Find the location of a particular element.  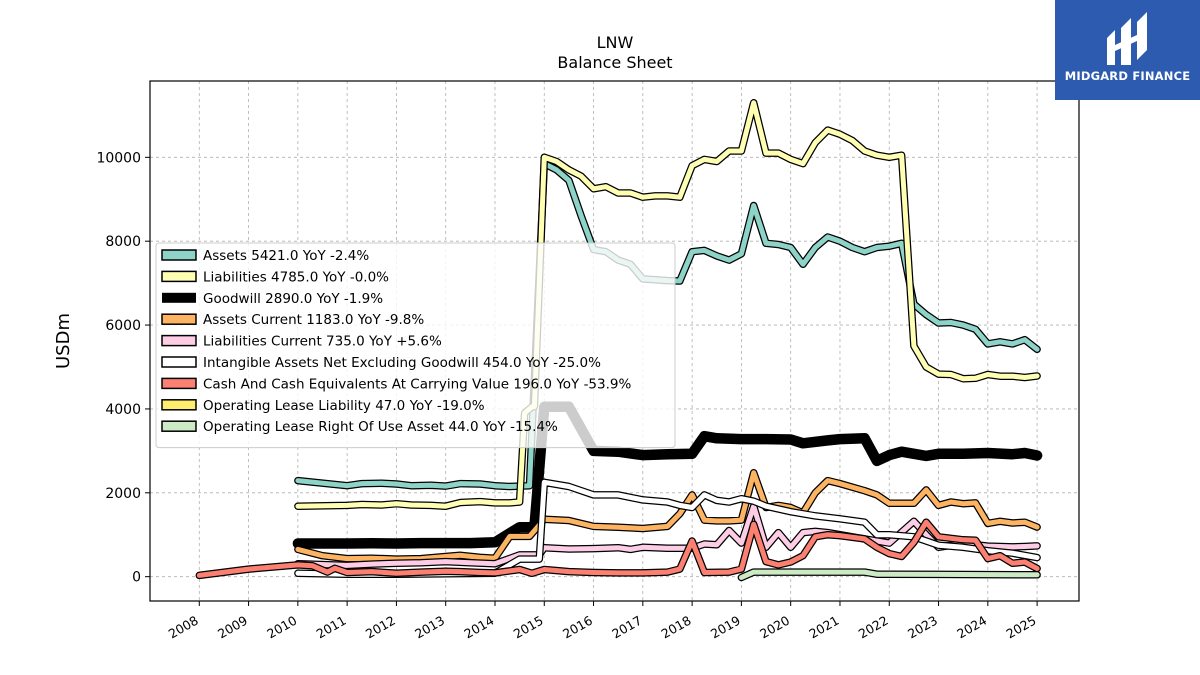

series-line-goodwill is located at coordinates (667, 475).